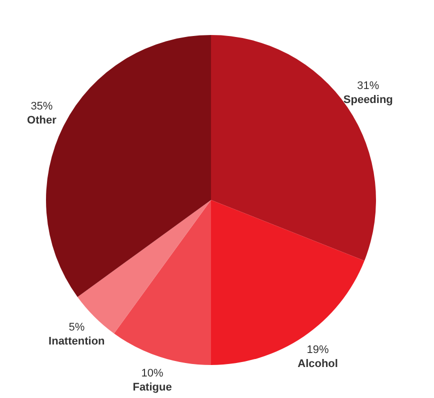 The height and width of the screenshot is (398, 434). What do you see at coordinates (368, 86) in the screenshot?
I see `data-label: 31%` at bounding box center [368, 86].